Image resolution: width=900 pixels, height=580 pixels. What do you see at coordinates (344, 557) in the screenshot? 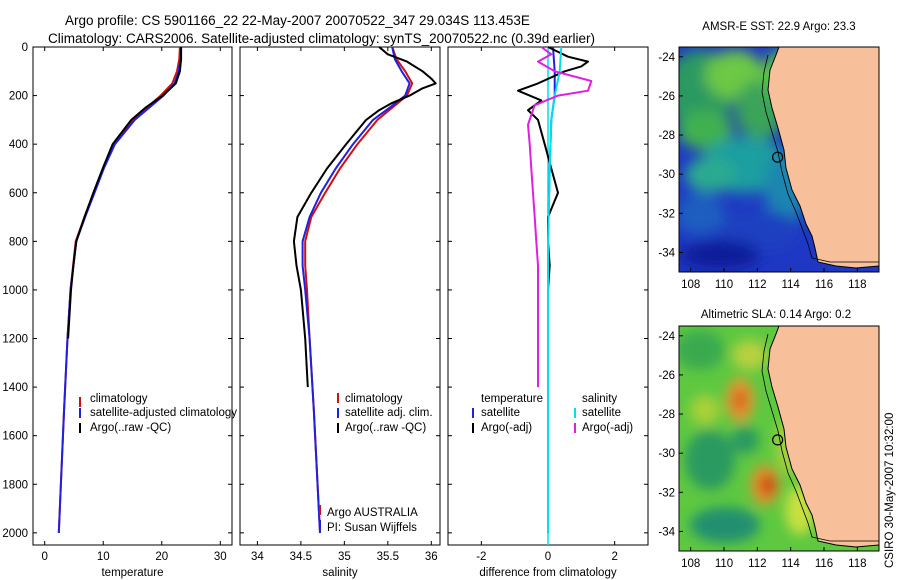
I see `x-tick-label: 35` at bounding box center [344, 557].